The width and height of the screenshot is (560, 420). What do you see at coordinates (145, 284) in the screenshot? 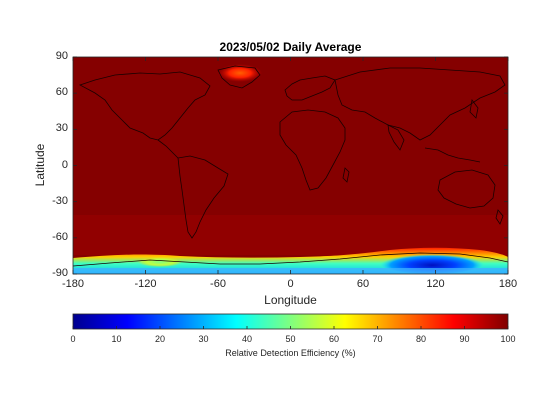
I see `x-tick-label: -120` at bounding box center [145, 284].